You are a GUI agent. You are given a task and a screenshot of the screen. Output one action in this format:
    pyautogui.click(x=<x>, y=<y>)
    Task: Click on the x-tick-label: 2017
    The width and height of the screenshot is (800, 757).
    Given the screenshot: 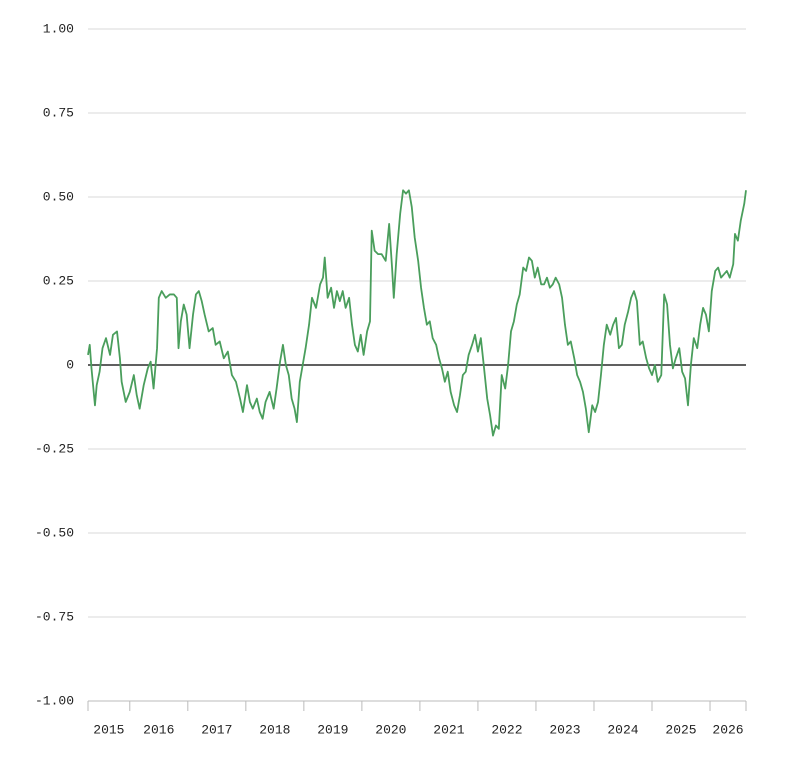 What is the action you would take?
    pyautogui.click(x=216, y=729)
    